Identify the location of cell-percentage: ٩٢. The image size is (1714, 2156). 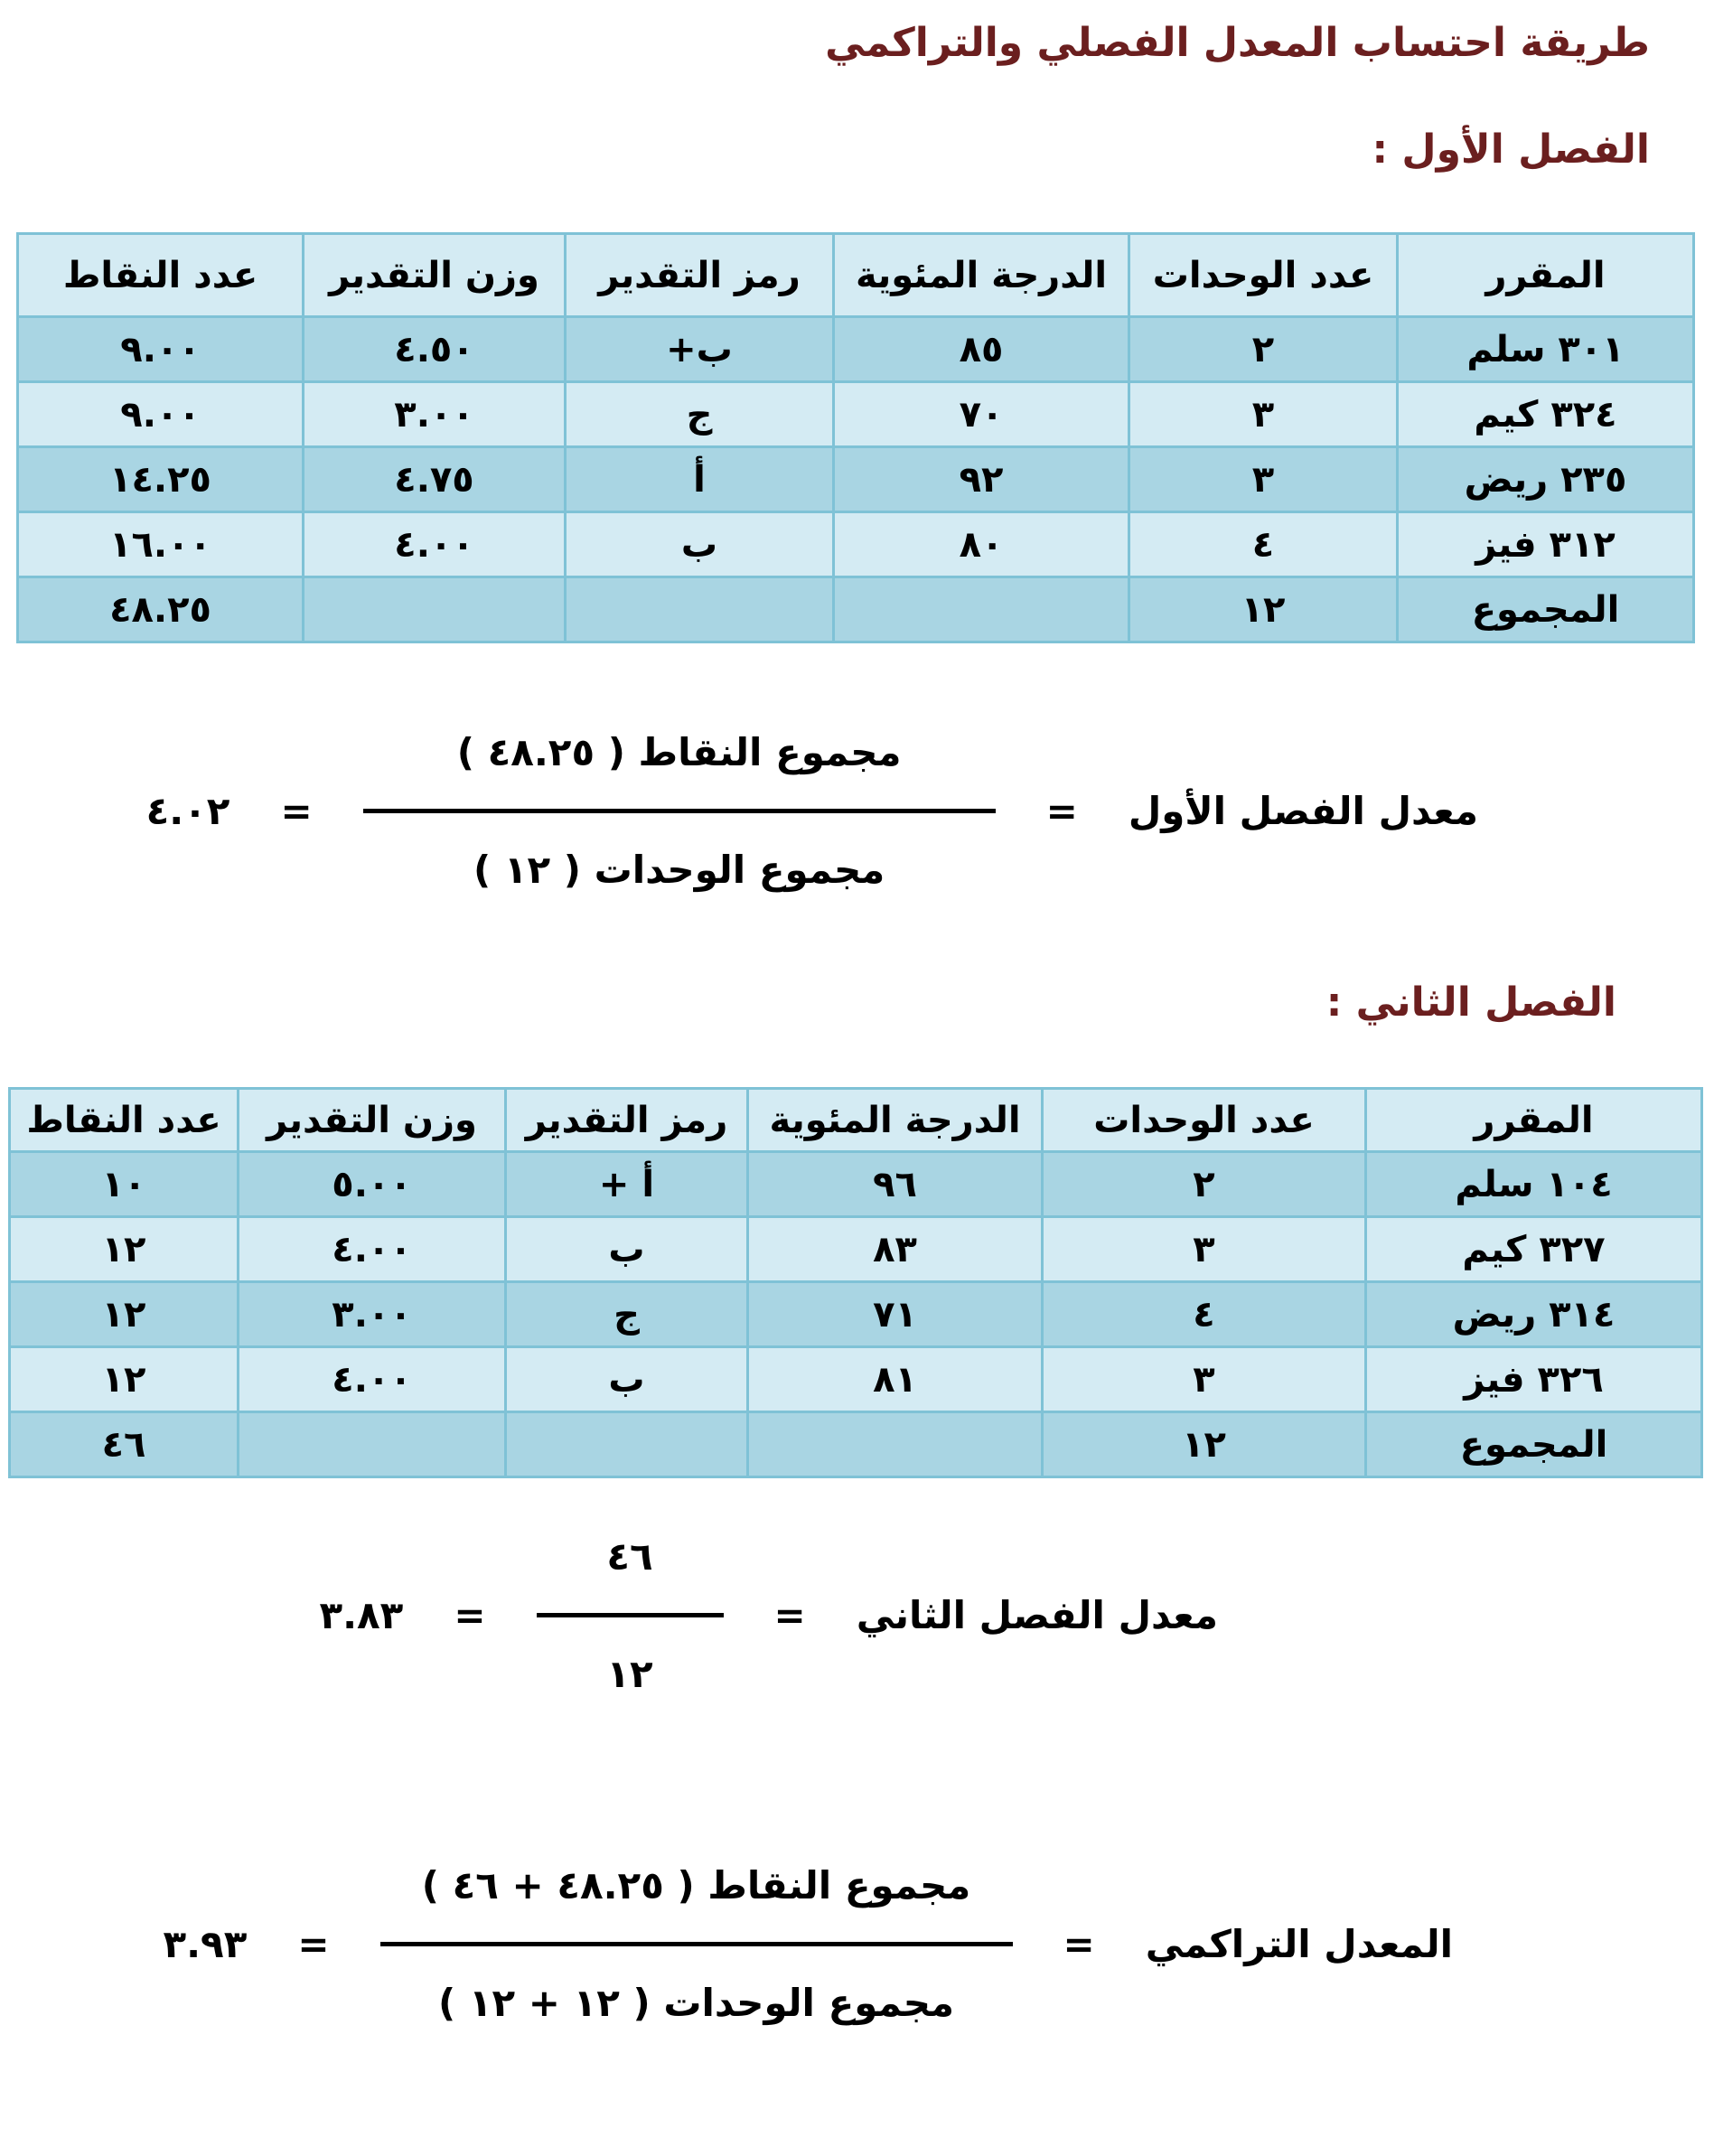
(981, 479).